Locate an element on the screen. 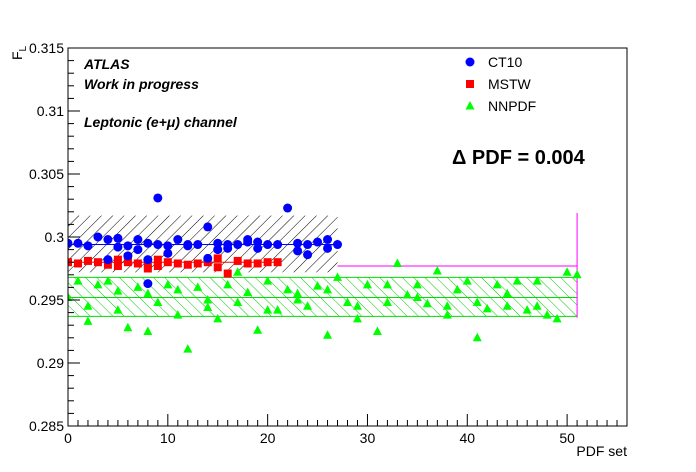 The height and width of the screenshot is (472, 696). svg-text: FL is located at coordinates (19, 52).